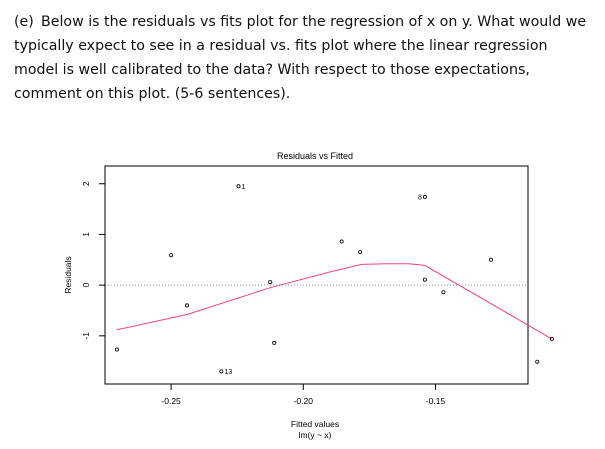  I want to click on x-axis: -0.25 -0.20 -0.15, so click(303, 394).